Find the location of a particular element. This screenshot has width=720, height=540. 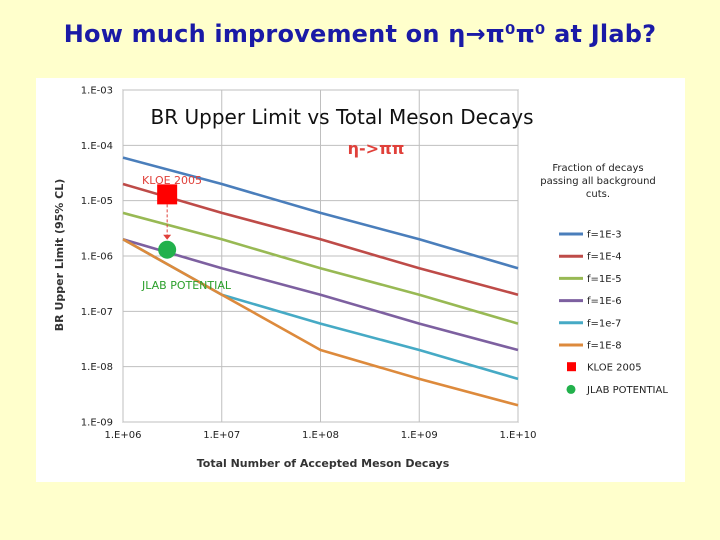

jlab-potential-marker is located at coordinates (167, 249).